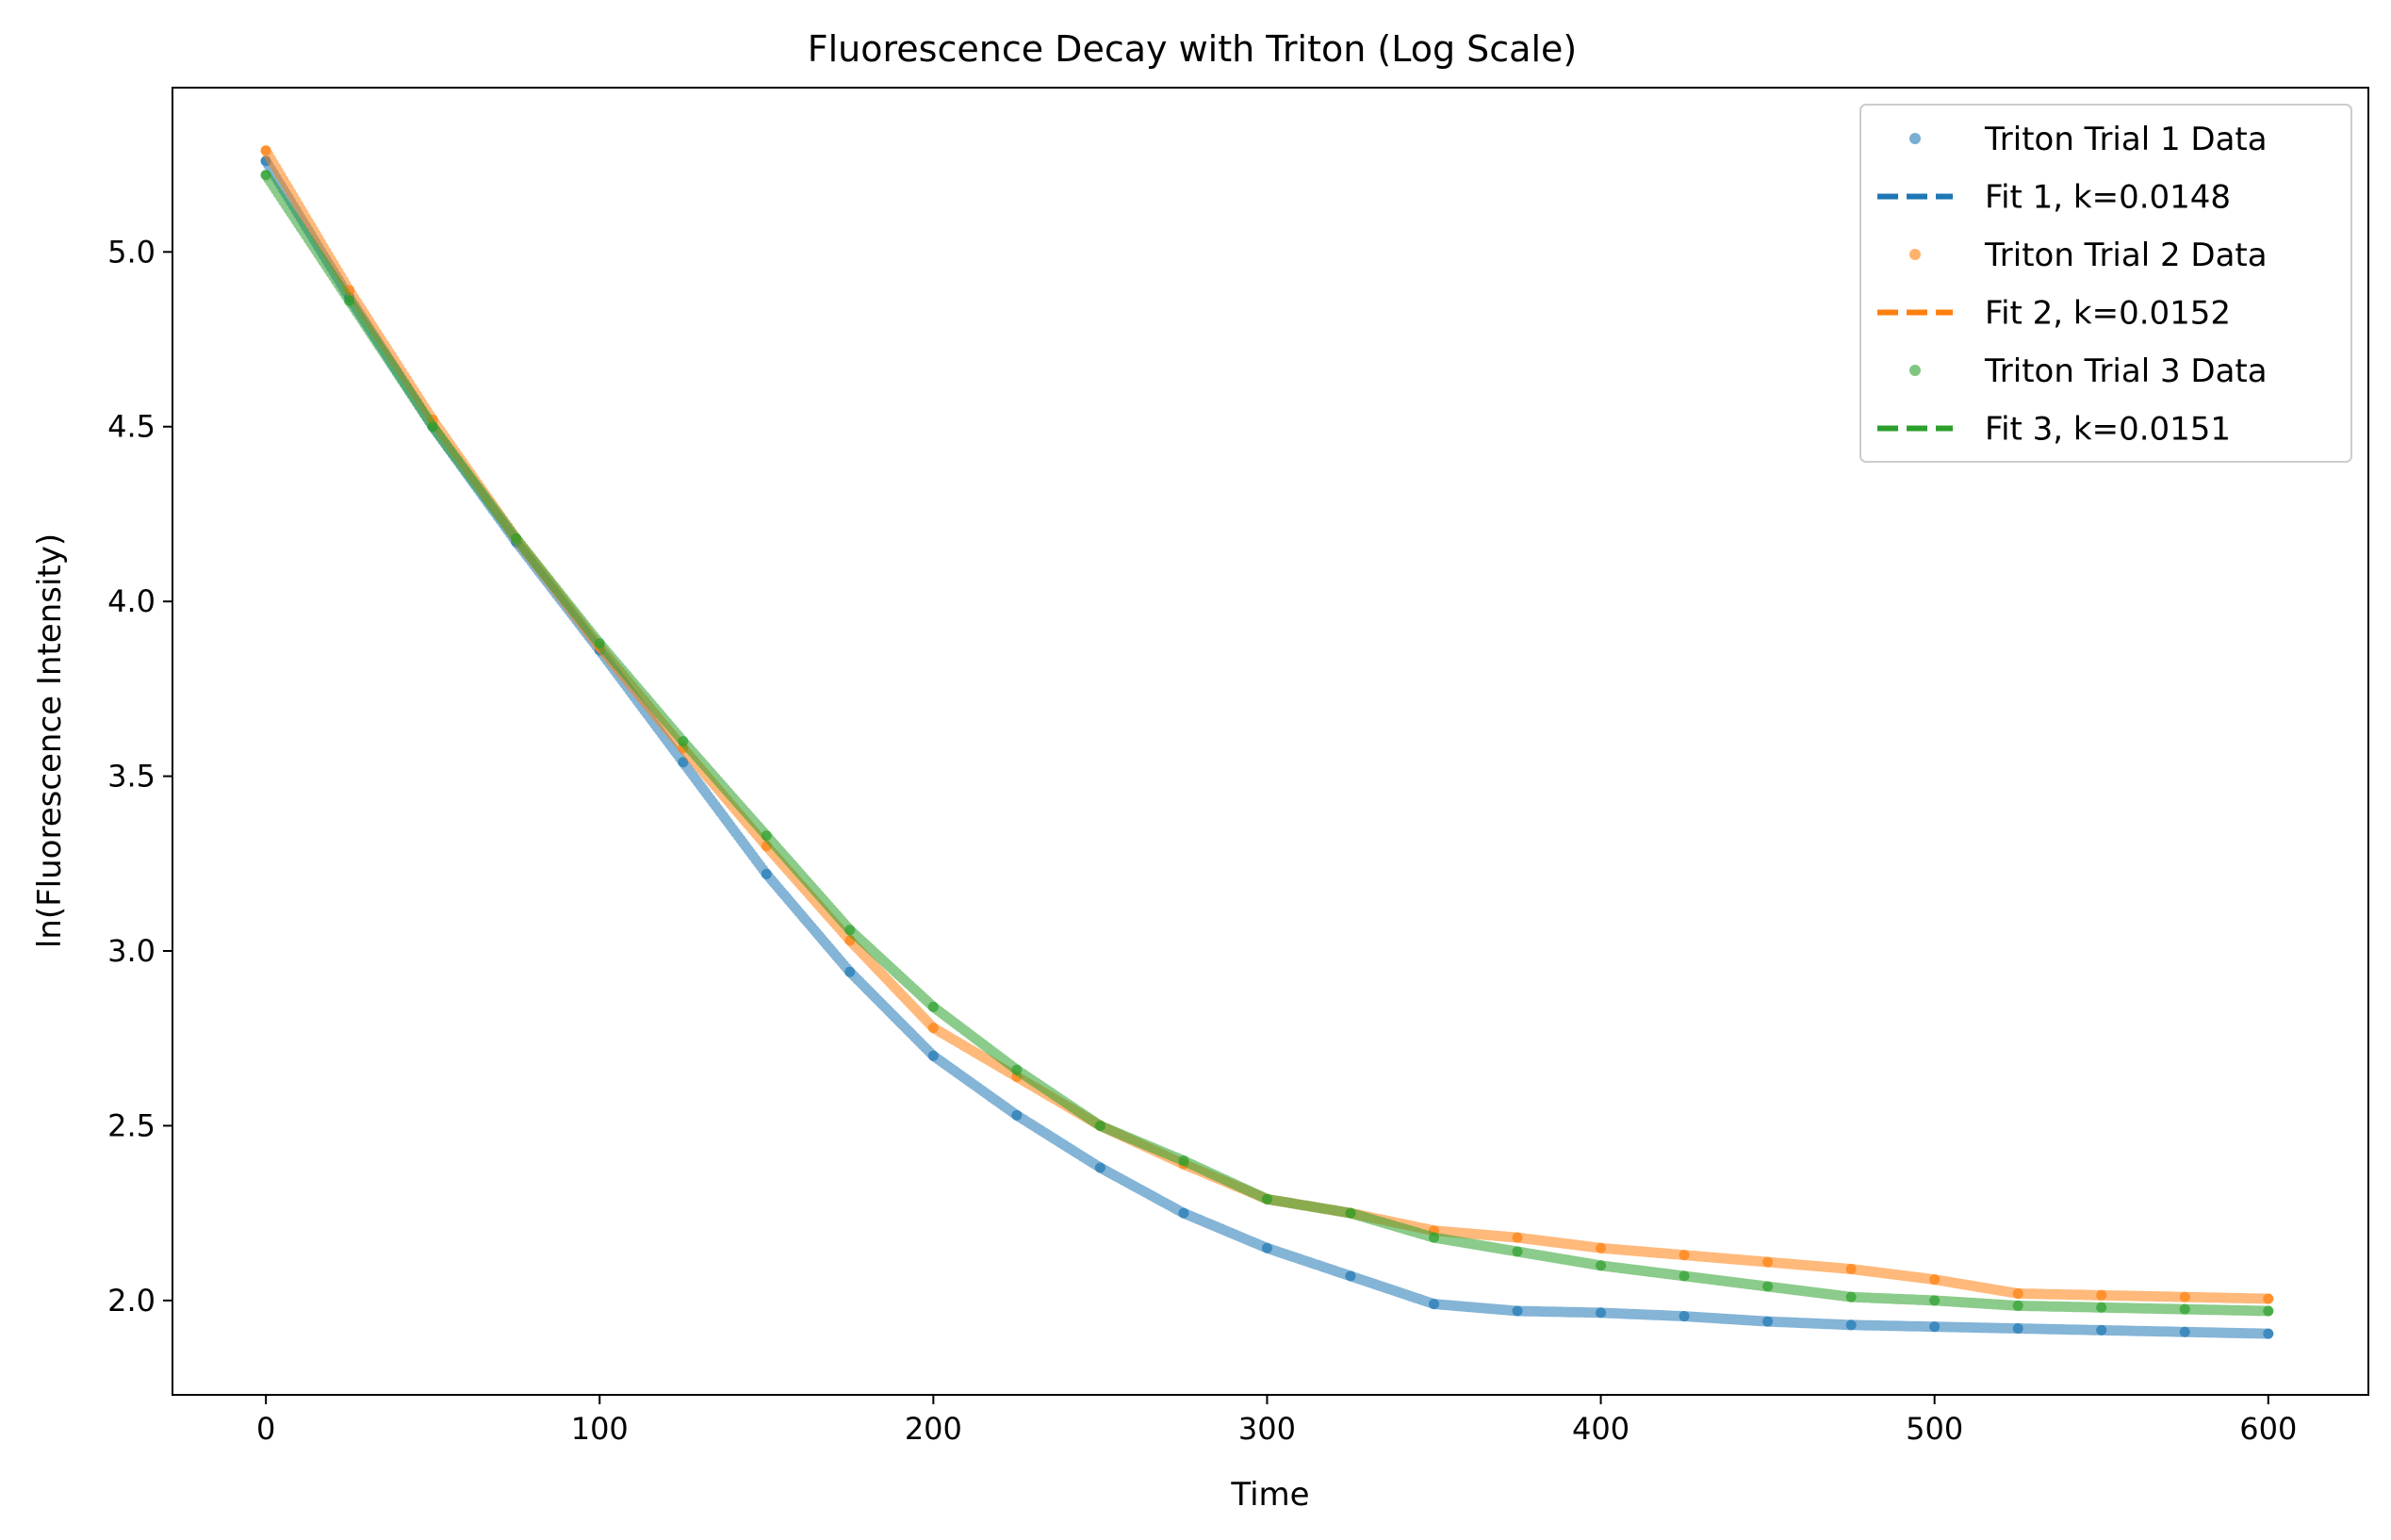 This screenshot has width=2391, height=1540. I want to click on legend-label: Triton Trial 3 Data, so click(2126, 371).